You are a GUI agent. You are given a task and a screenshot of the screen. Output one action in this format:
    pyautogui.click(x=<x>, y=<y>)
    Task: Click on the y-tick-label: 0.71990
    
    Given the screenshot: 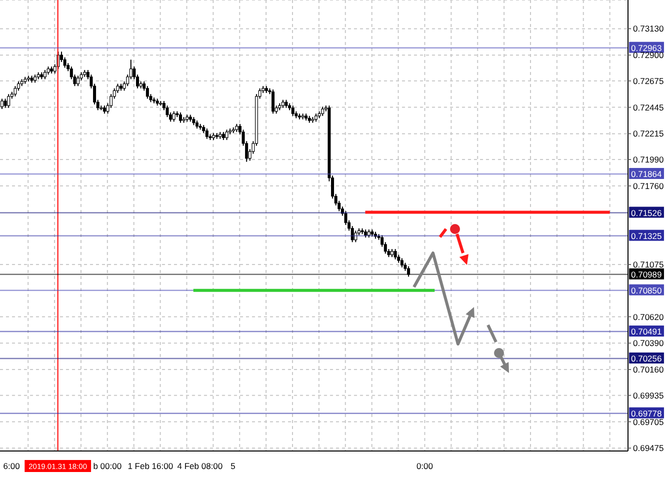 What is the action you would take?
    pyautogui.click(x=648, y=159)
    